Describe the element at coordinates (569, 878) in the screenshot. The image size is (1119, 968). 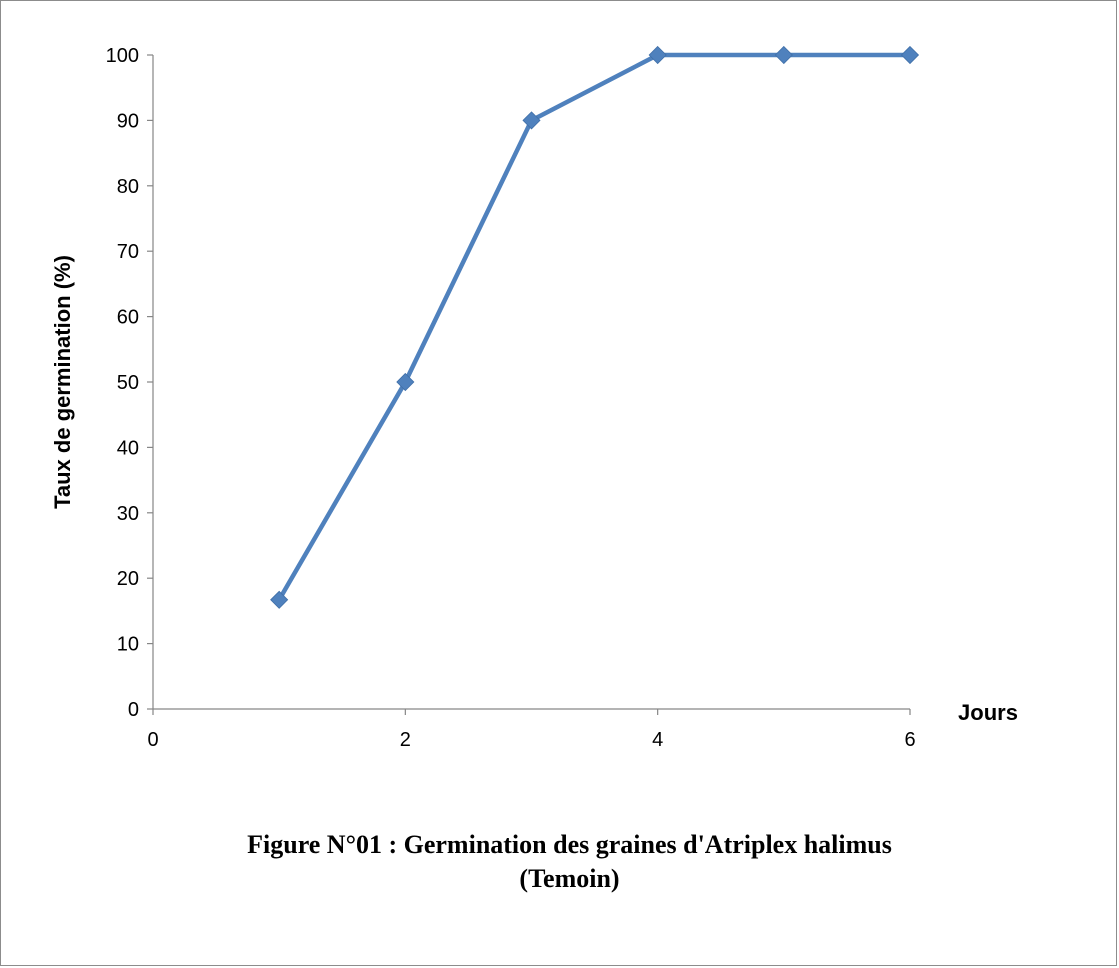
I see `figure-caption-subtitle: (Temoin)` at that location.